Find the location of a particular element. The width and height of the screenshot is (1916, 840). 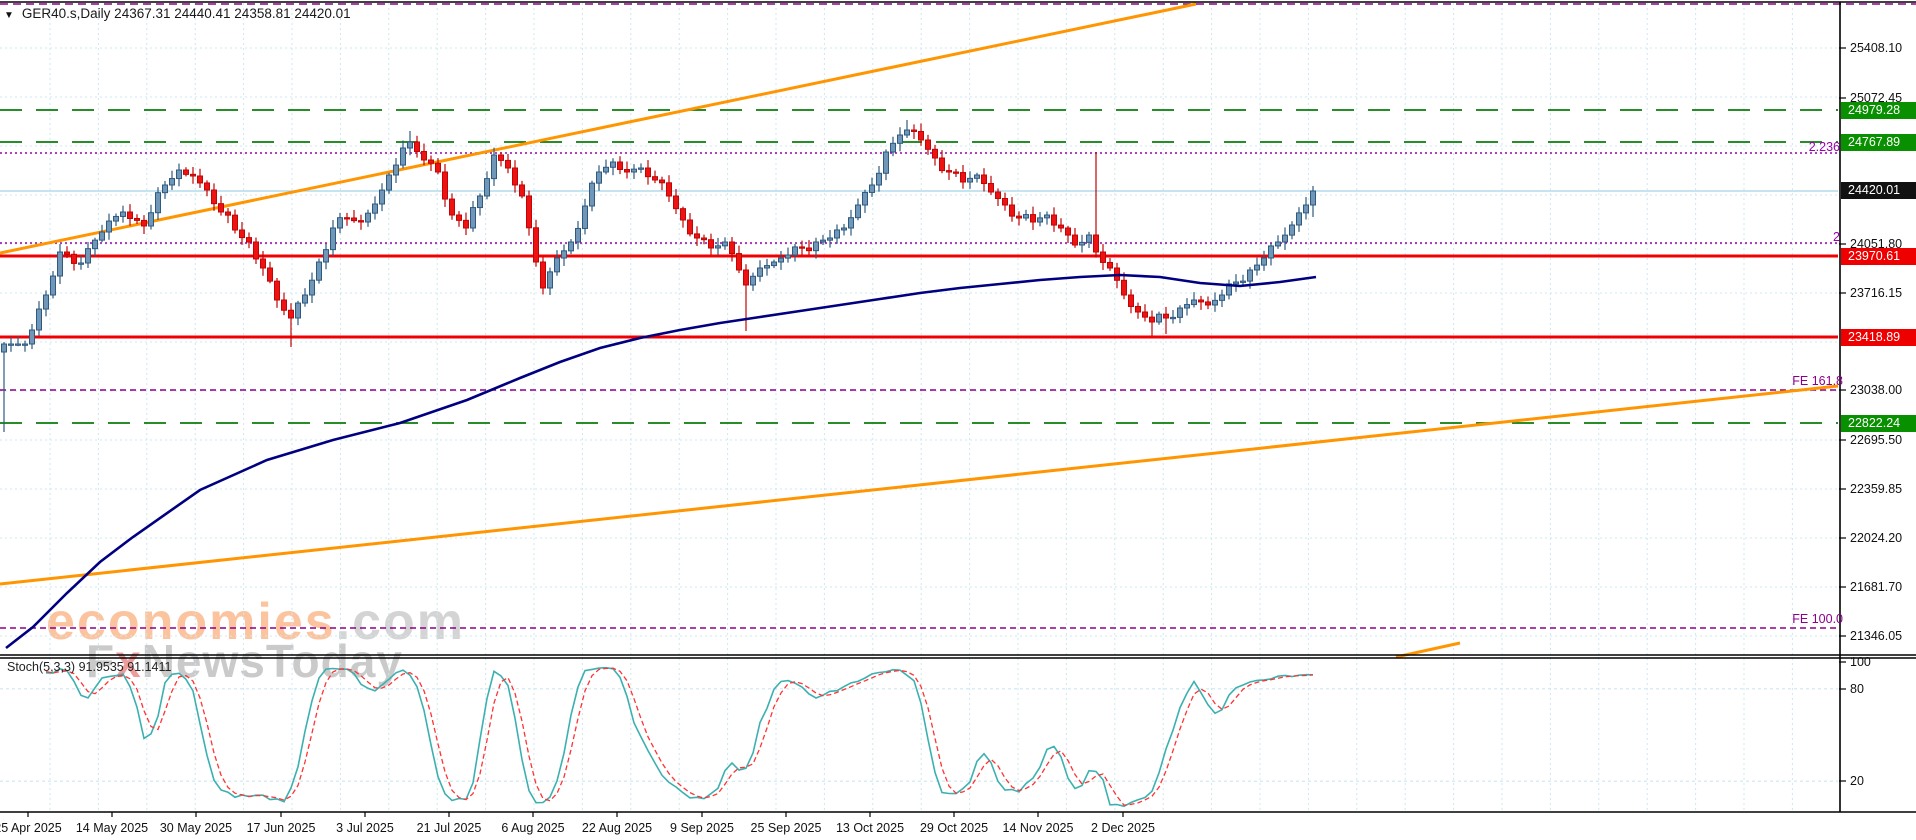

date-axis-label: 17 Jun 2025 is located at coordinates (281, 828).